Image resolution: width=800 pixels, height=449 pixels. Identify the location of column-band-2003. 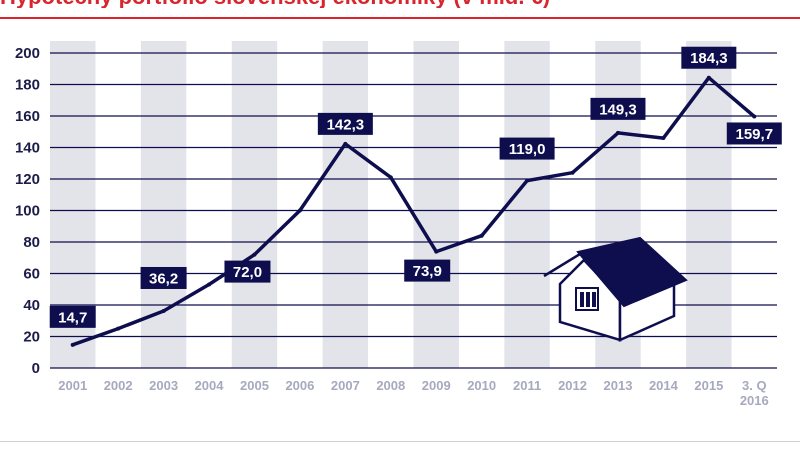
(163, 204).